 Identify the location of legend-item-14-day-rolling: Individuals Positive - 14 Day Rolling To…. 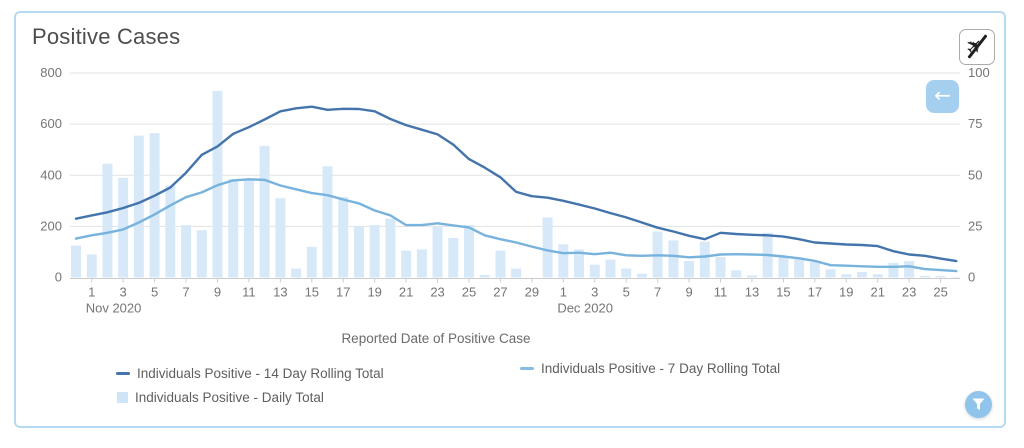
(250, 373).